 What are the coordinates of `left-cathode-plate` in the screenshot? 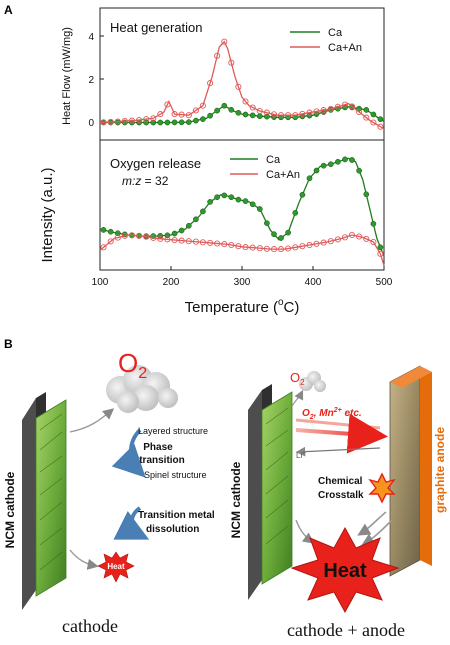 It's located at (51, 498).